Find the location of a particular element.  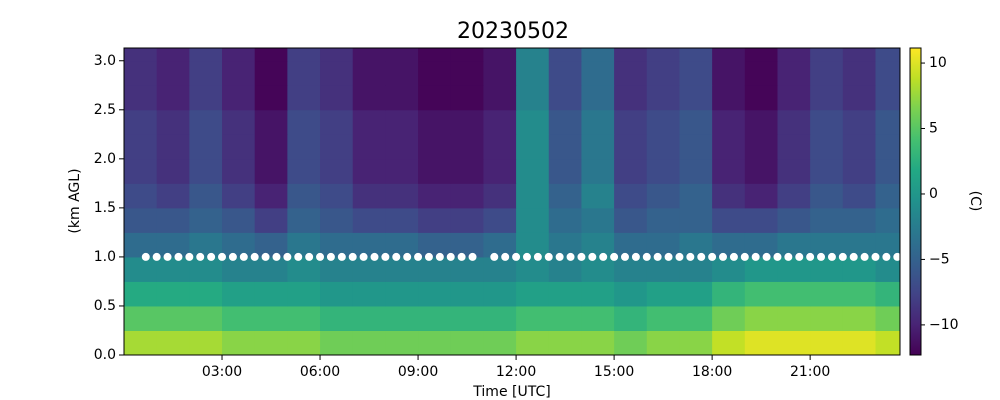

colorbar-tick-label: −5 is located at coordinates (939, 259).